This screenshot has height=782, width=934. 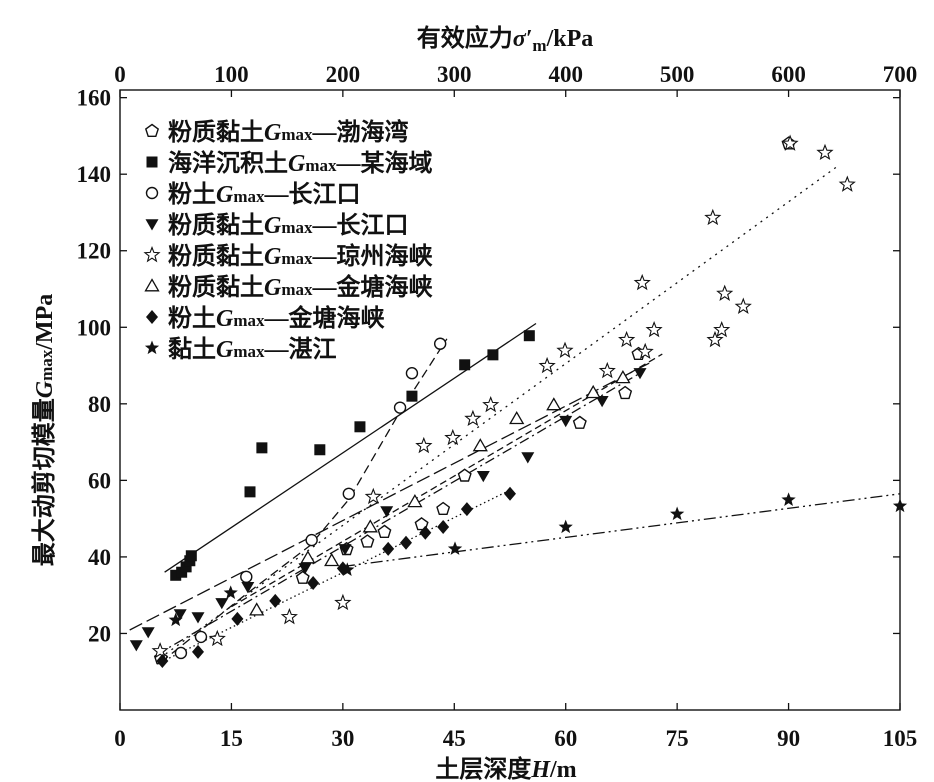 I want to click on y-tick-label: 120, so click(x=94, y=251).